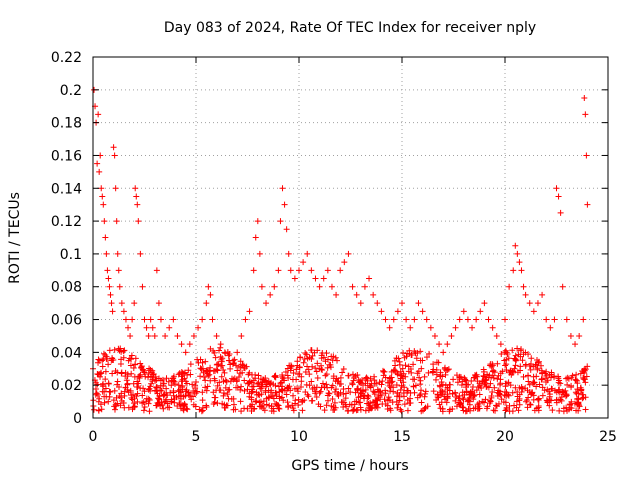 This screenshot has width=640, height=480. I want to click on baseline-points-cluster, so click(340, 379).